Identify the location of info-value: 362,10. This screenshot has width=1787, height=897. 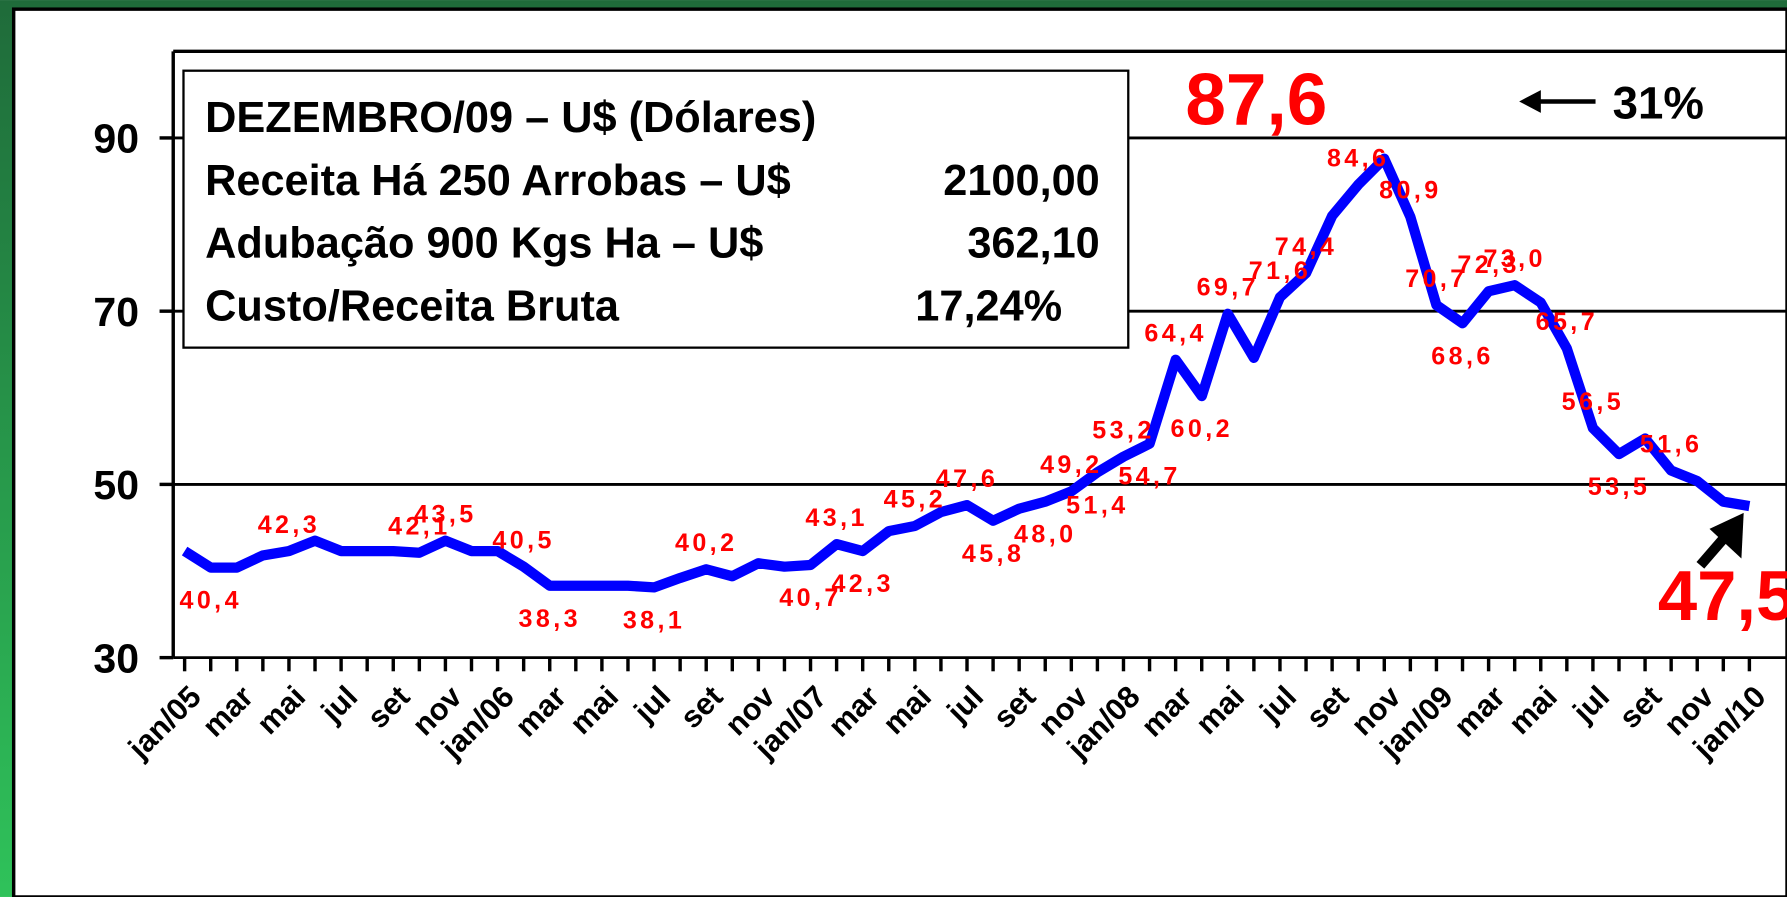
(1033, 244).